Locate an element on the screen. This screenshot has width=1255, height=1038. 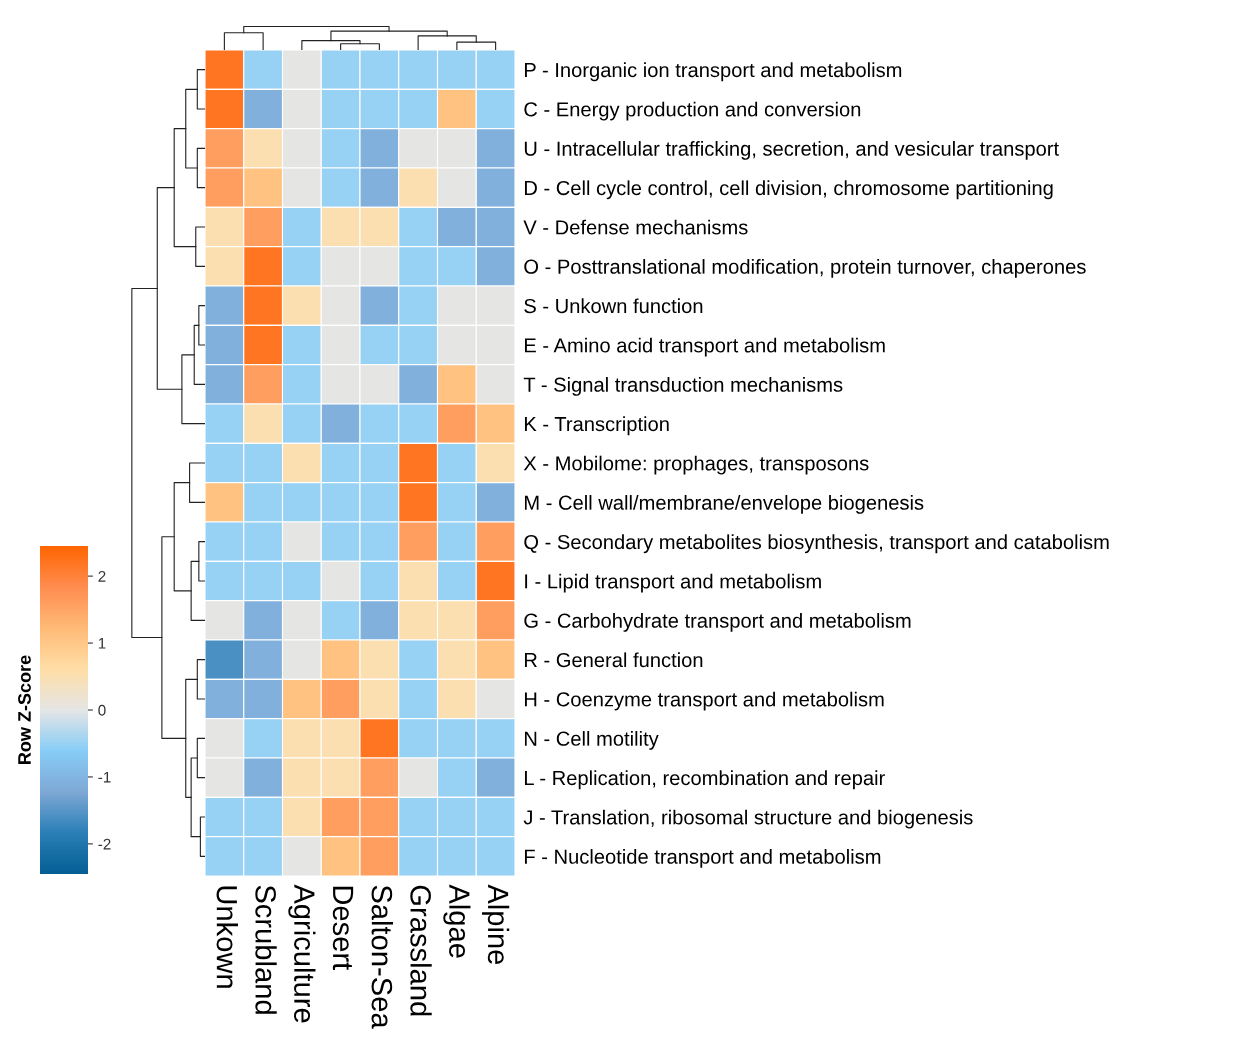
x-tick-label: Desert is located at coordinates (343, 928).